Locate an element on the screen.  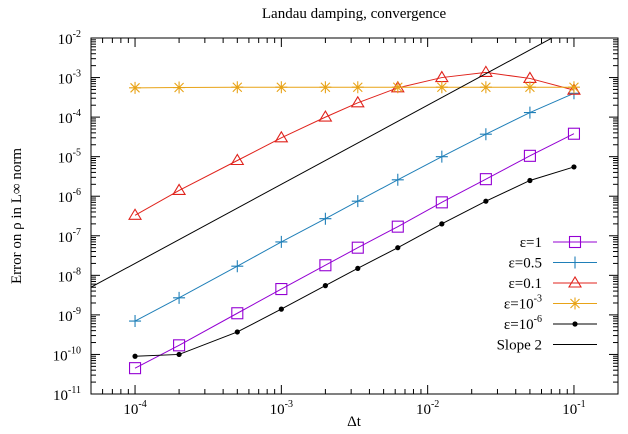
y-axis-label: Error on ρ in L∞ norm is located at coordinates (17, 216).